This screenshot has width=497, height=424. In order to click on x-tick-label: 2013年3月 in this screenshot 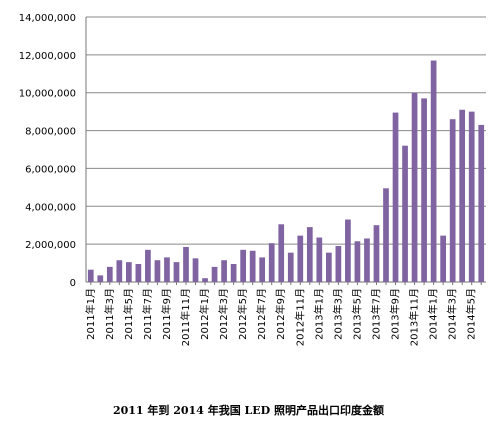, I will do `click(337, 314)`.